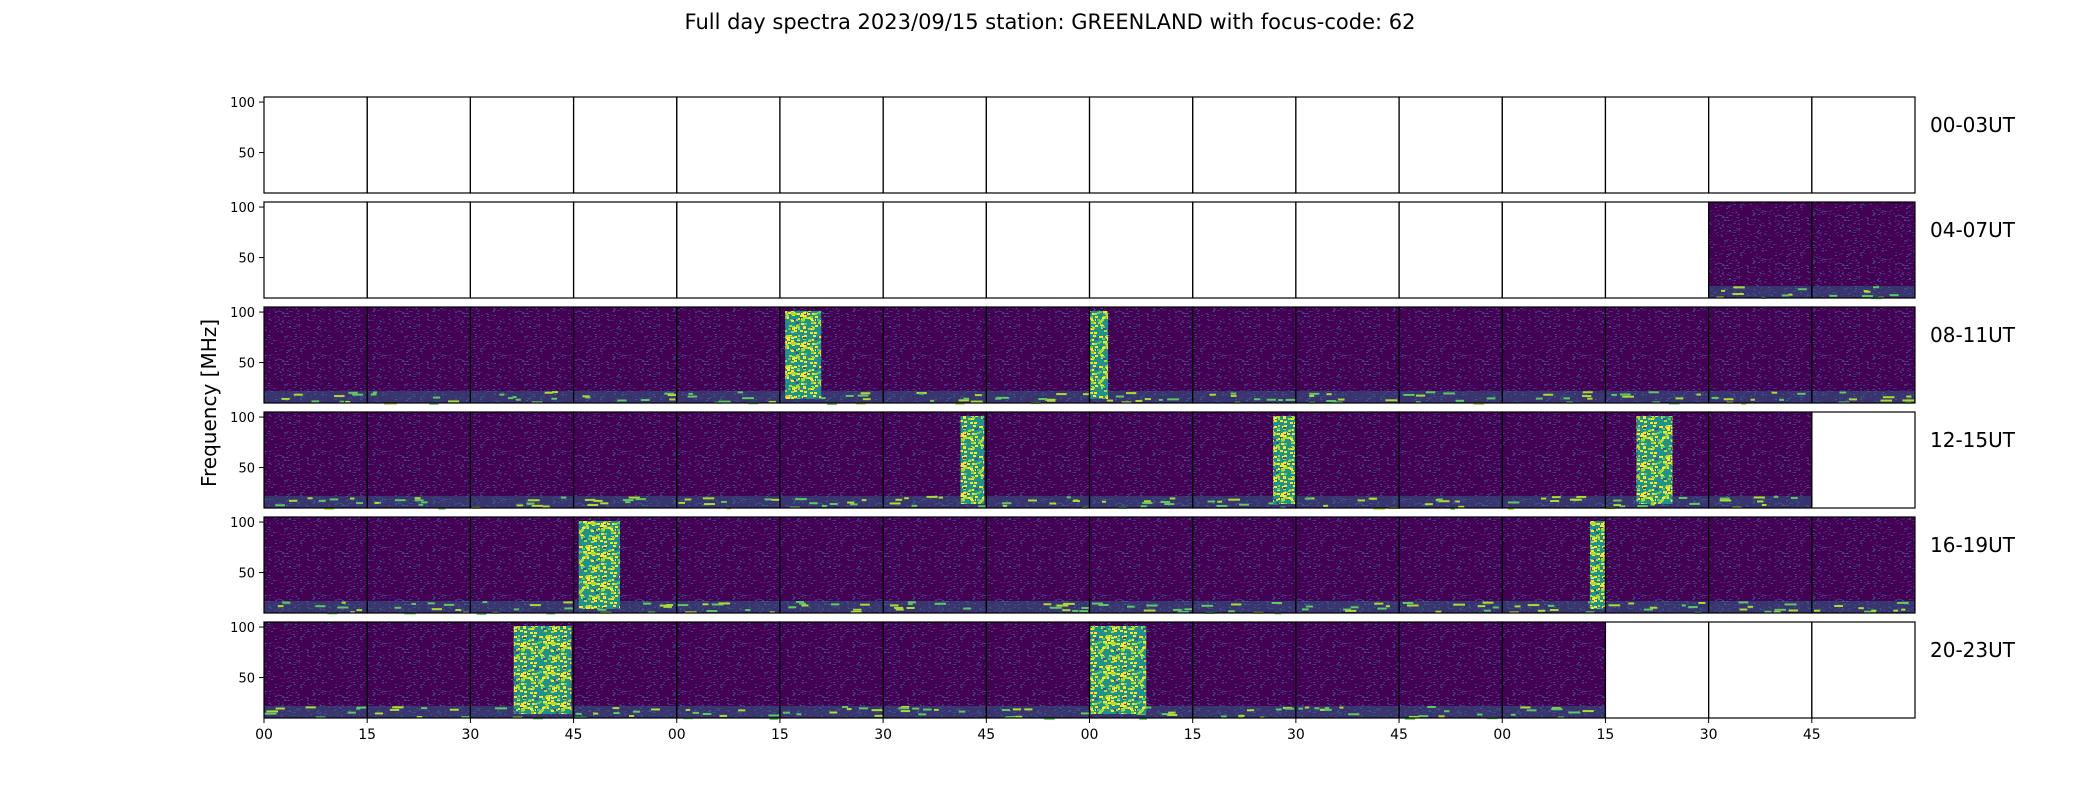 The width and height of the screenshot is (2100, 800). What do you see at coordinates (209, 403) in the screenshot?
I see `y-axis-label: Frequency [MHz]` at bounding box center [209, 403].